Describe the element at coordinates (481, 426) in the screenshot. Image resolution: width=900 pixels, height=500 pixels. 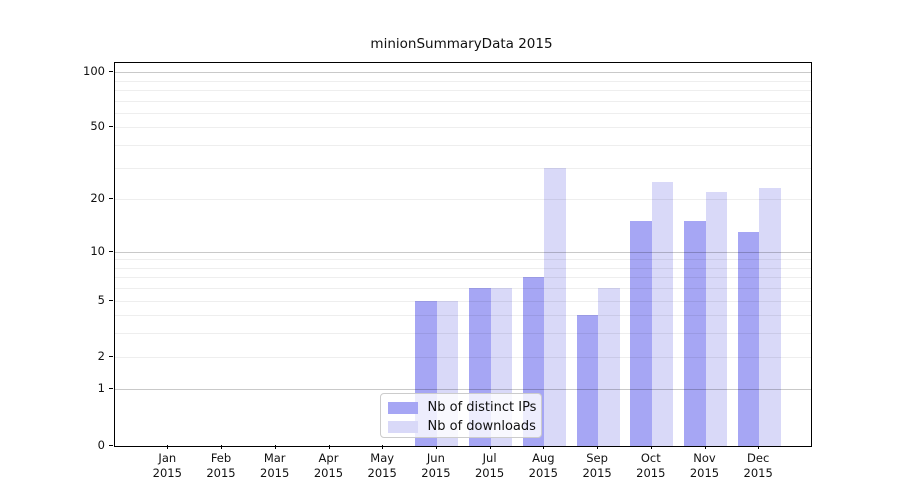
I see `legend-label-downloads: Nb of downloads` at that location.